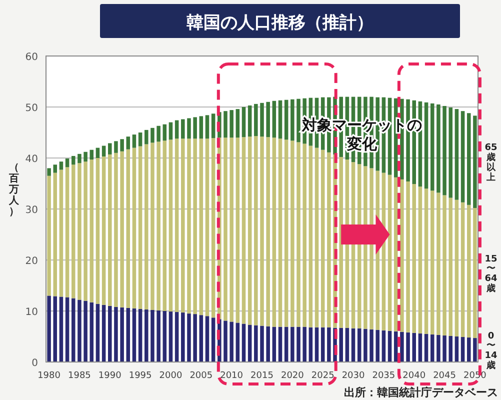  What do you see at coordinates (491, 351) in the screenshot?
I see `series-label: 0〜14歳` at bounding box center [491, 351].